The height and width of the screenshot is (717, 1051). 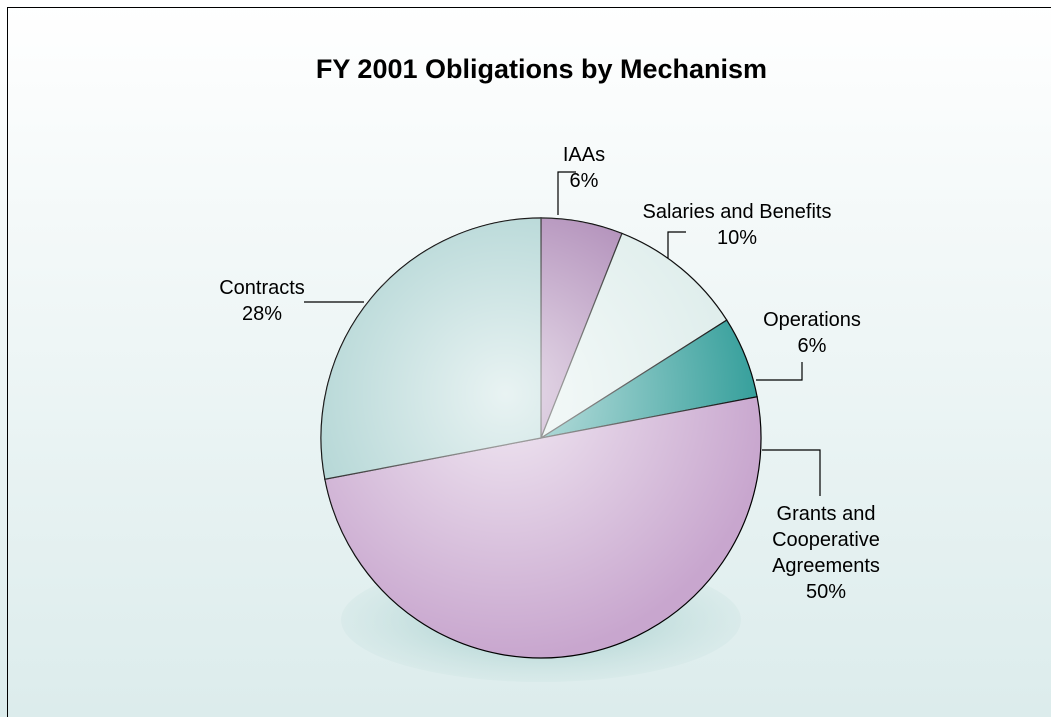 What do you see at coordinates (262, 301) in the screenshot?
I see `slice-label: Contracts 28%` at bounding box center [262, 301].